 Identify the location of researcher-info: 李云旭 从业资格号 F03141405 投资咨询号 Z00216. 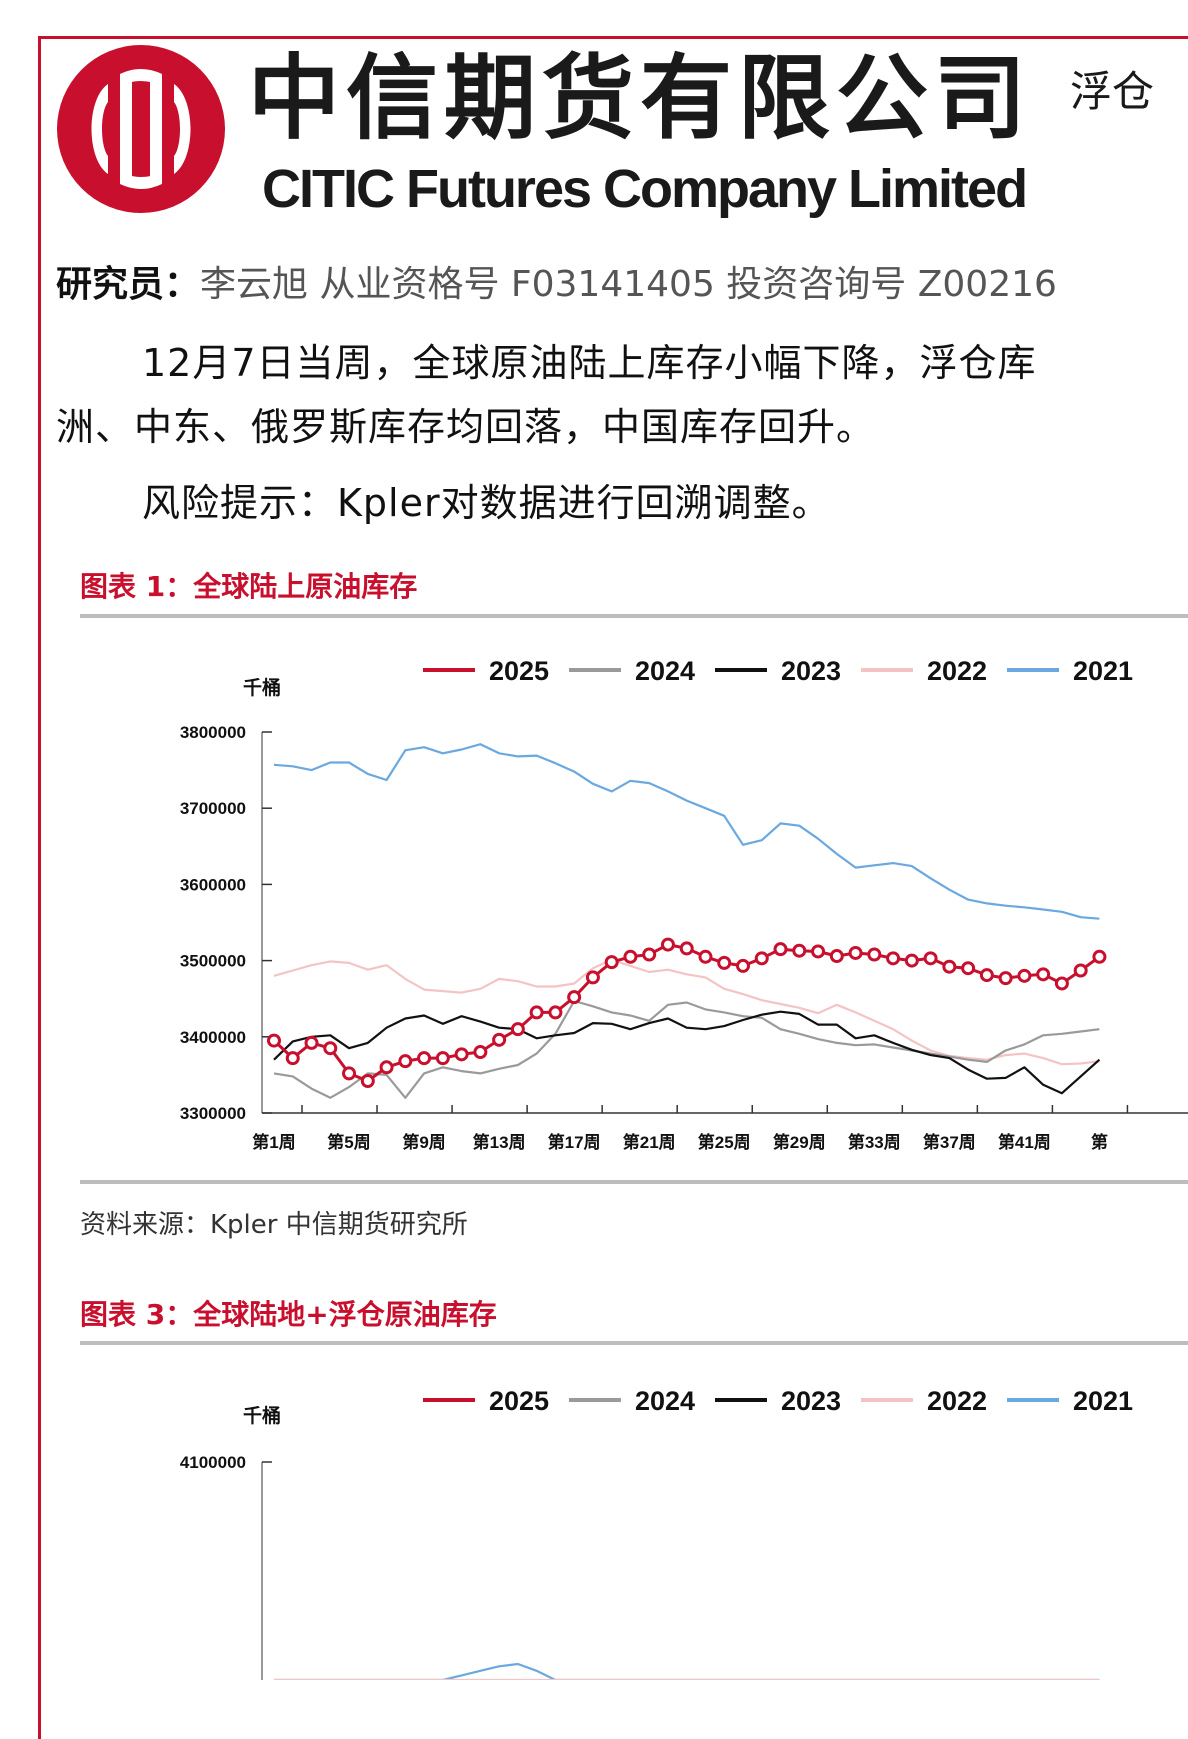
(628, 284).